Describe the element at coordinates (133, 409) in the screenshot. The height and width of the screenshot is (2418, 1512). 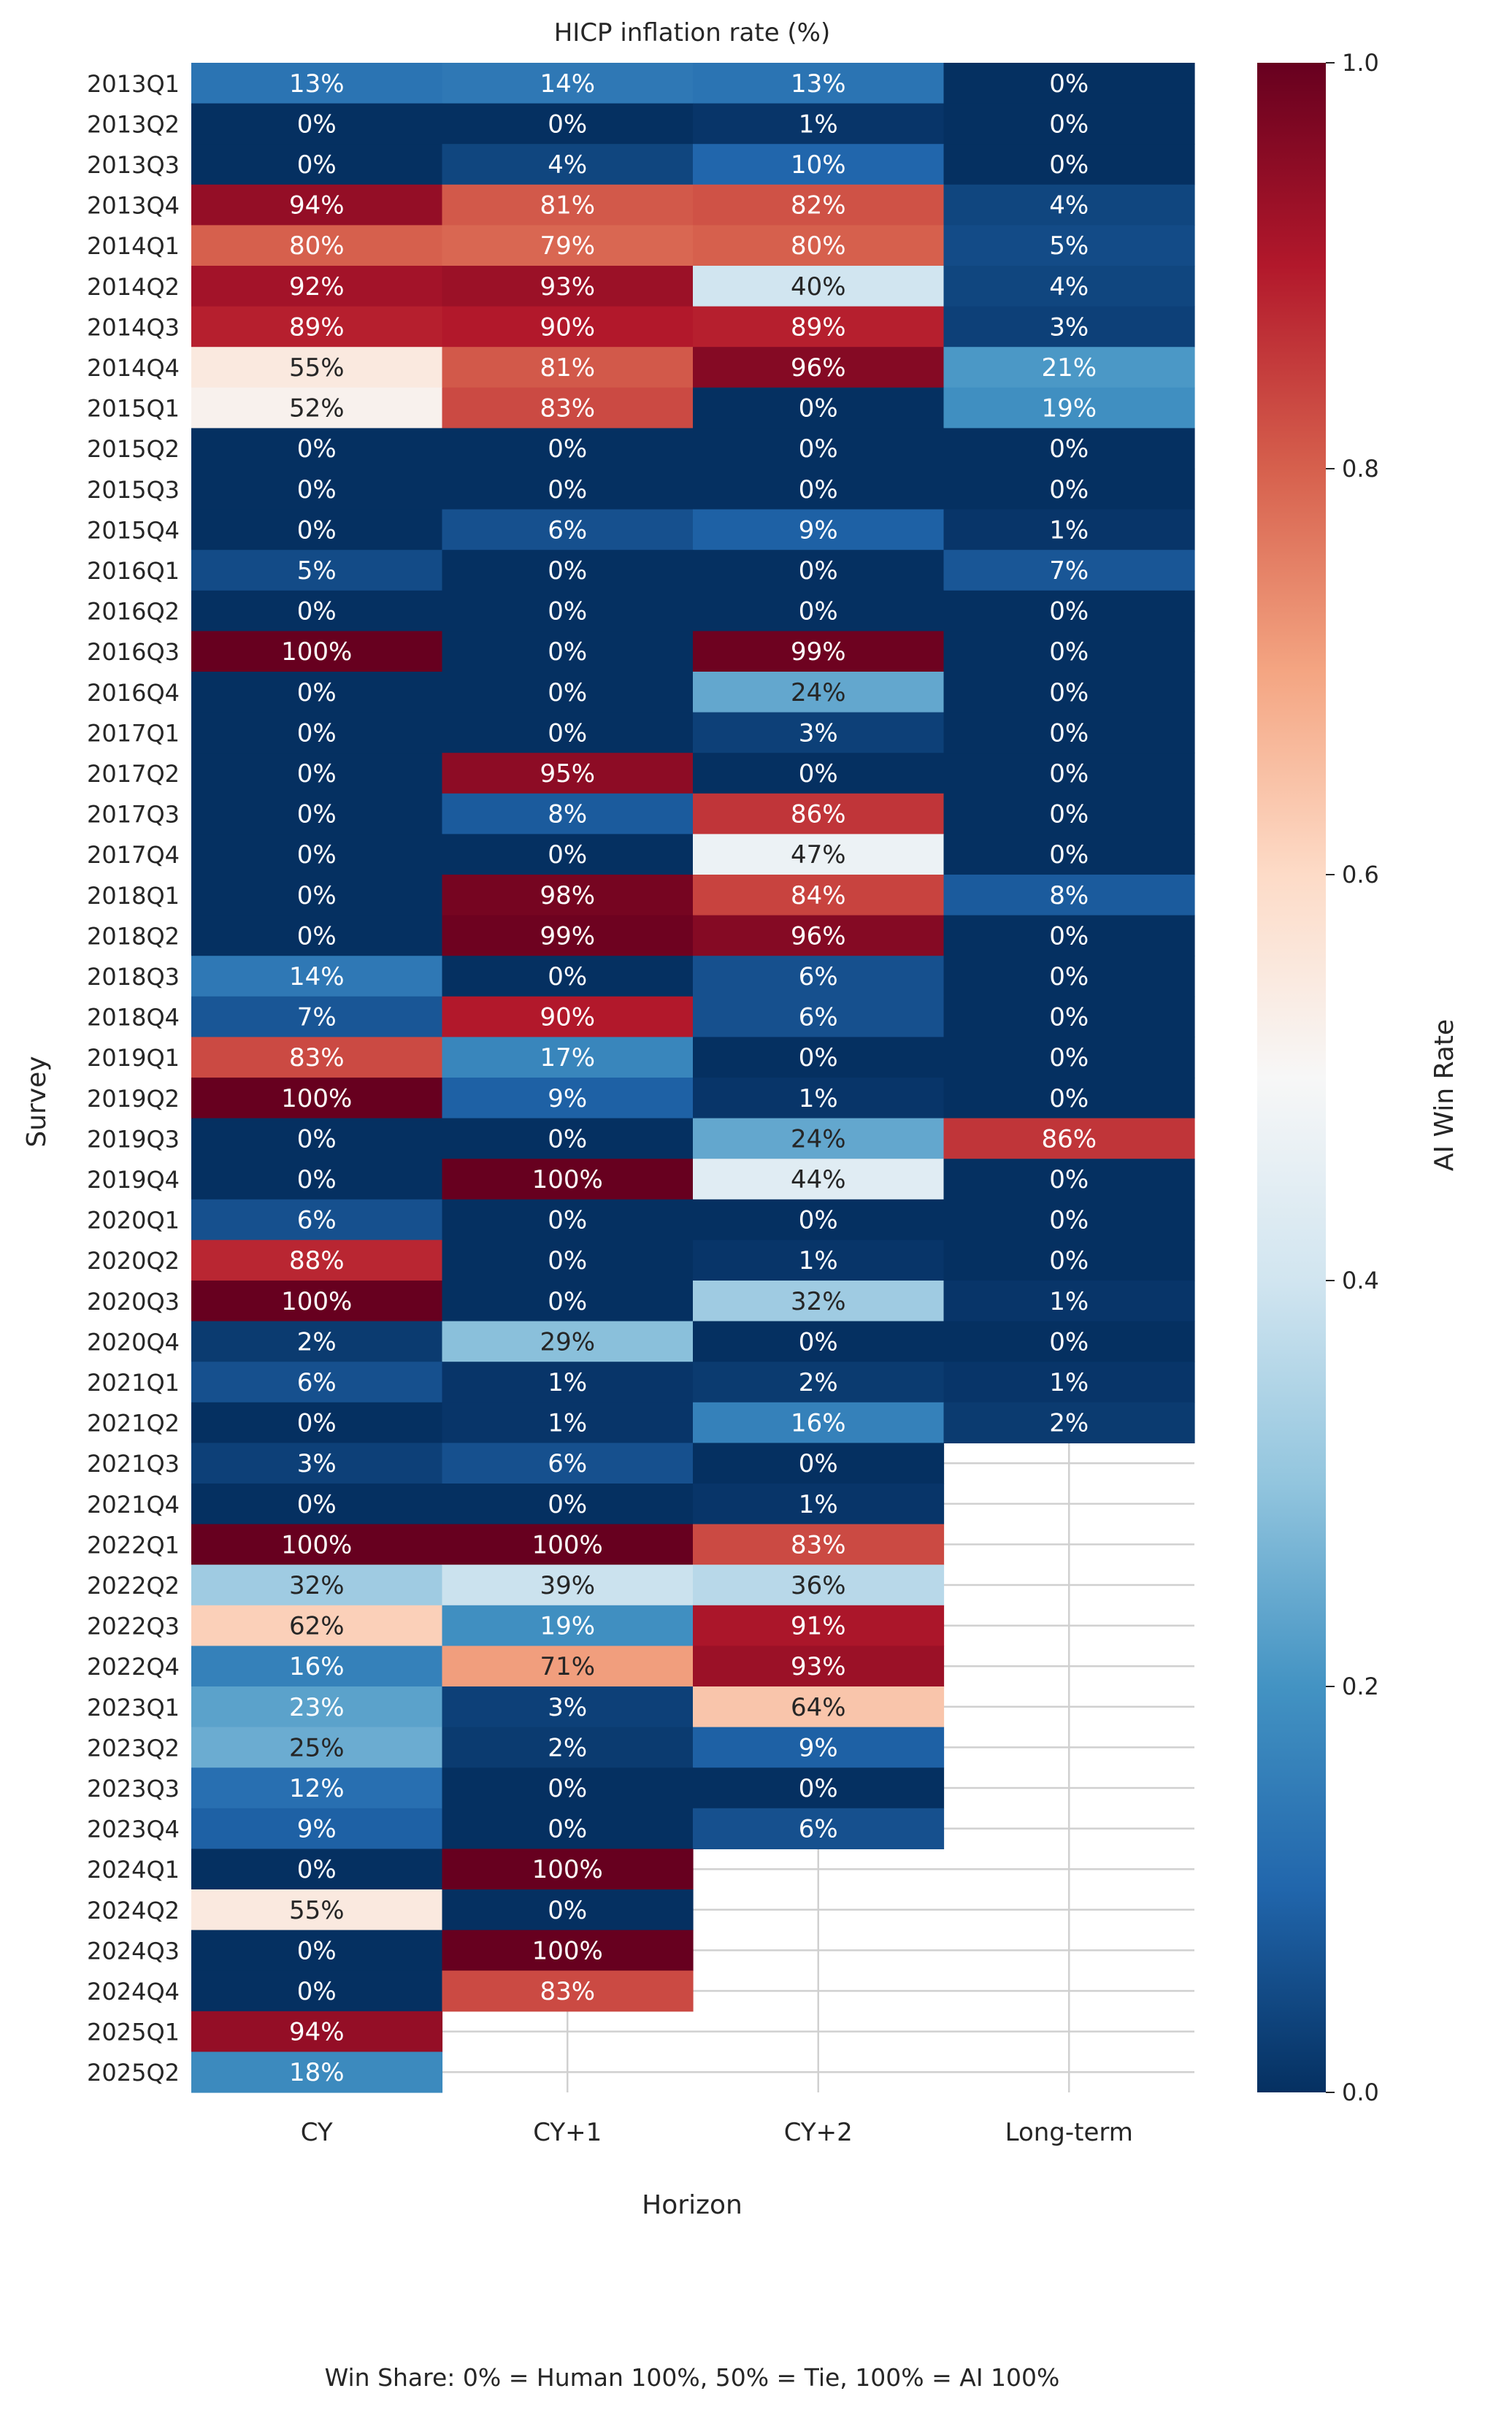
I see `y-tick-label: 2015Q1` at that location.